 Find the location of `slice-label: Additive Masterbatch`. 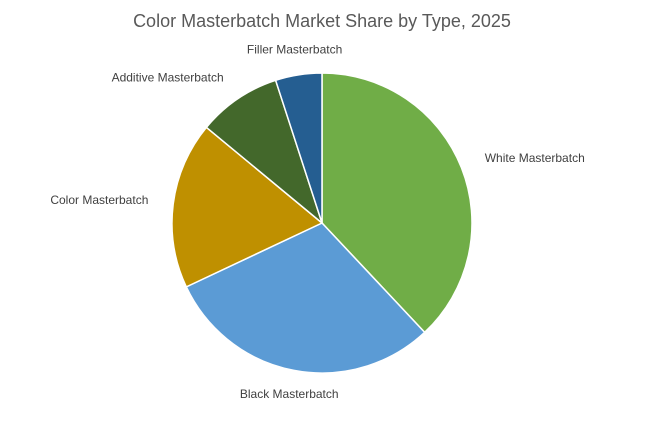

slice-label: Additive Masterbatch is located at coordinates (168, 77).